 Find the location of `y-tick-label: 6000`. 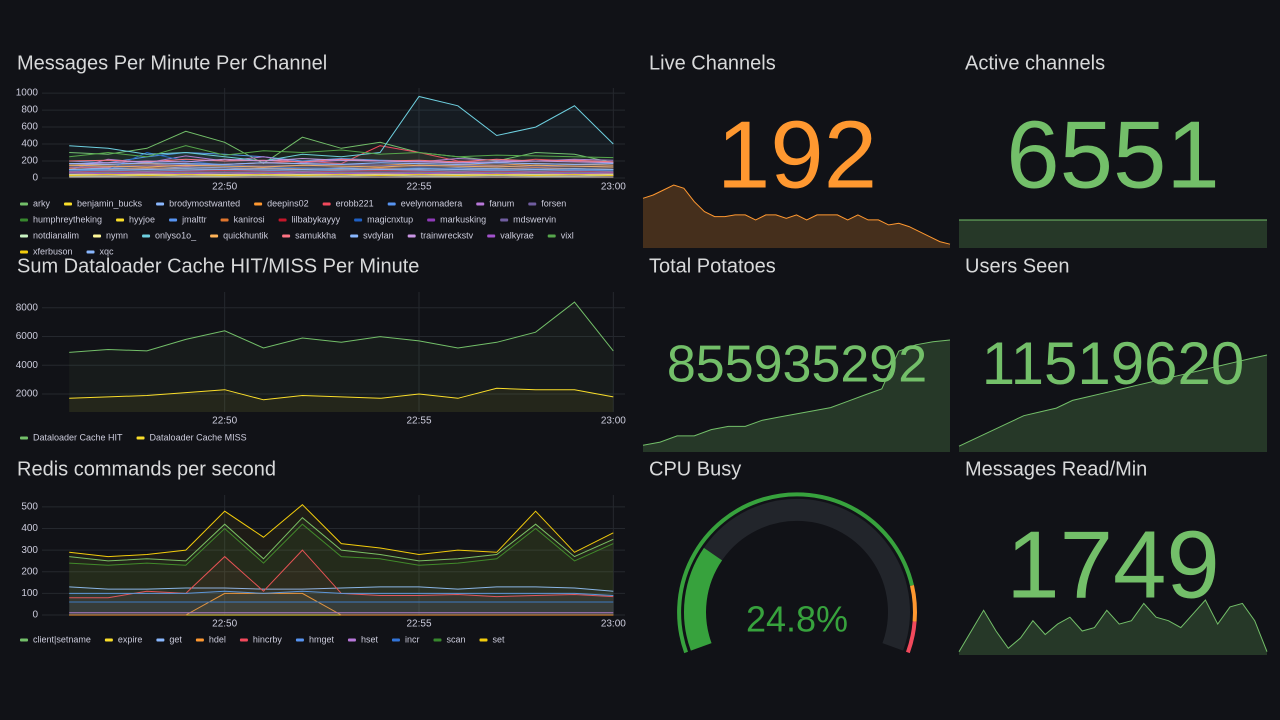

y-tick-label: 6000 is located at coordinates (27, 336).